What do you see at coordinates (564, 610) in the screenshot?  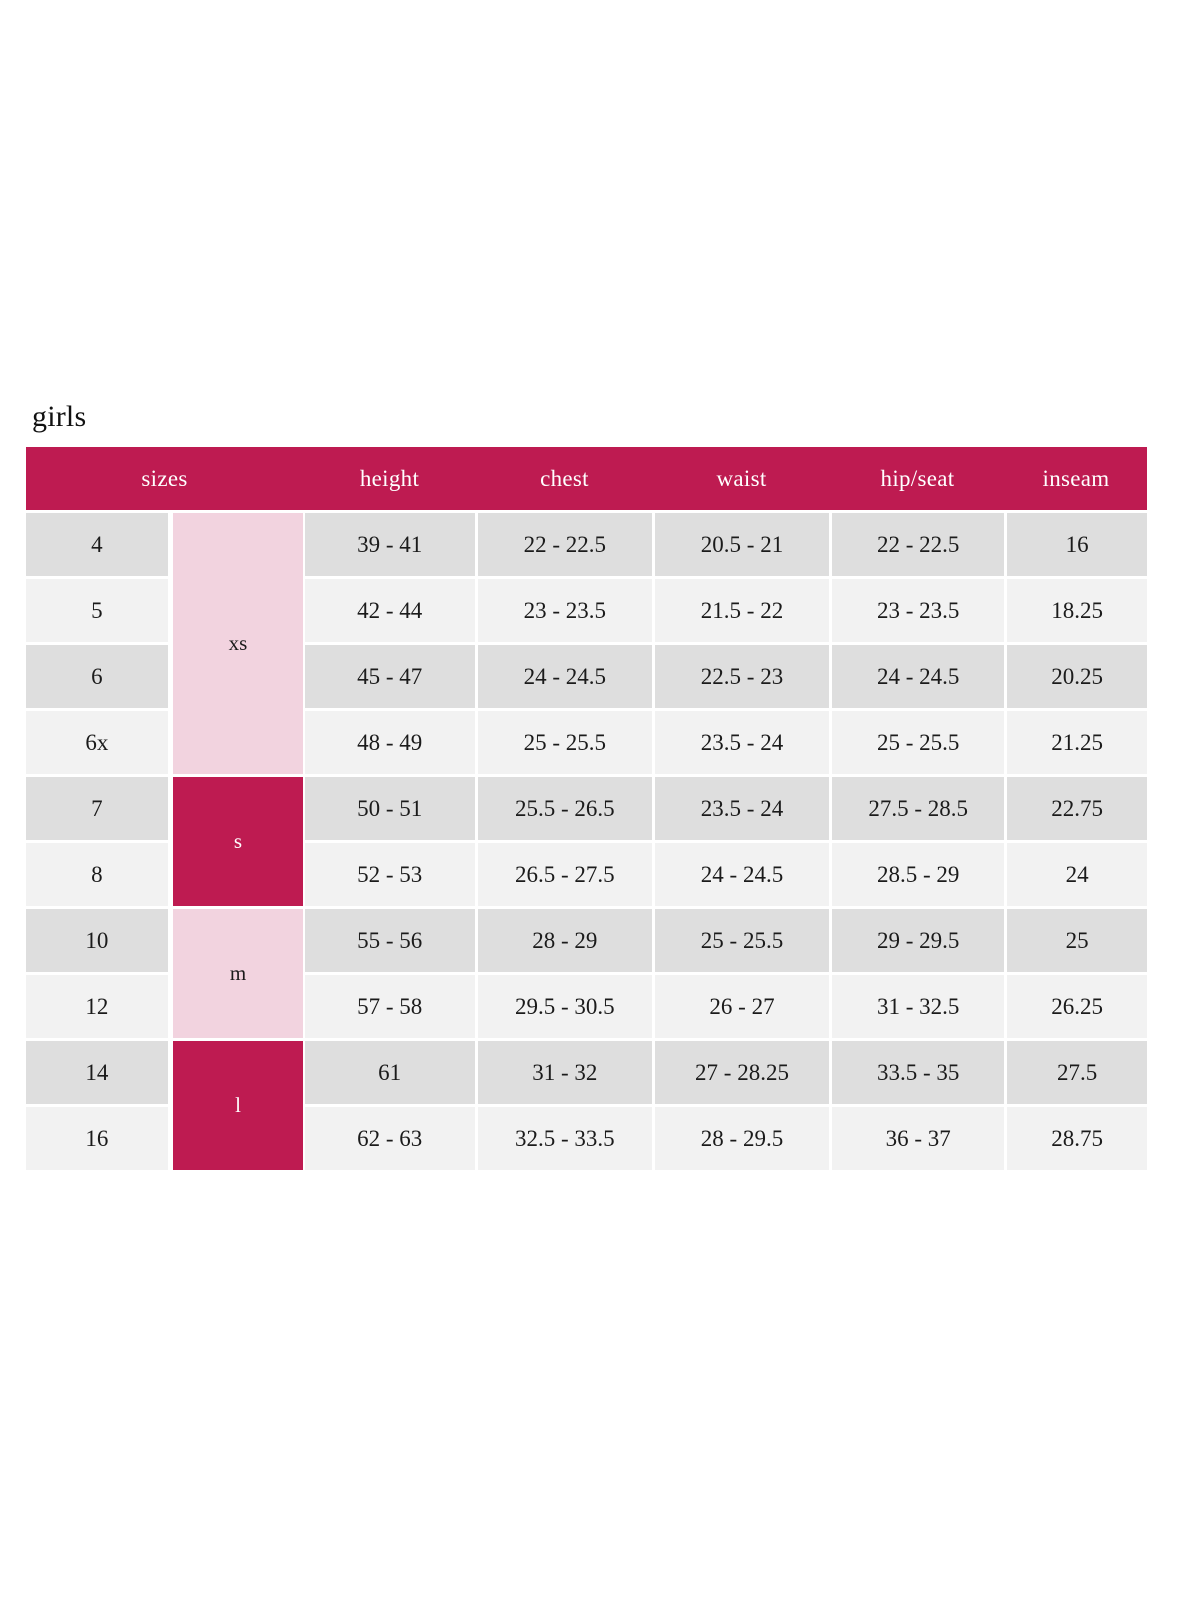 I see `cell-chest: 23 - 23.5` at bounding box center [564, 610].